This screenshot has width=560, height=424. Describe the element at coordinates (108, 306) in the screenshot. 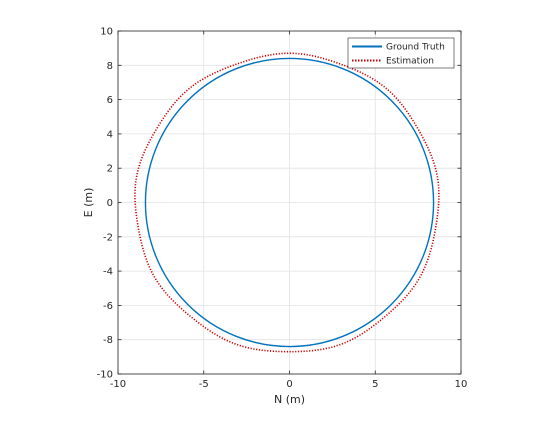

I see `y-tick-label: -6` at that location.